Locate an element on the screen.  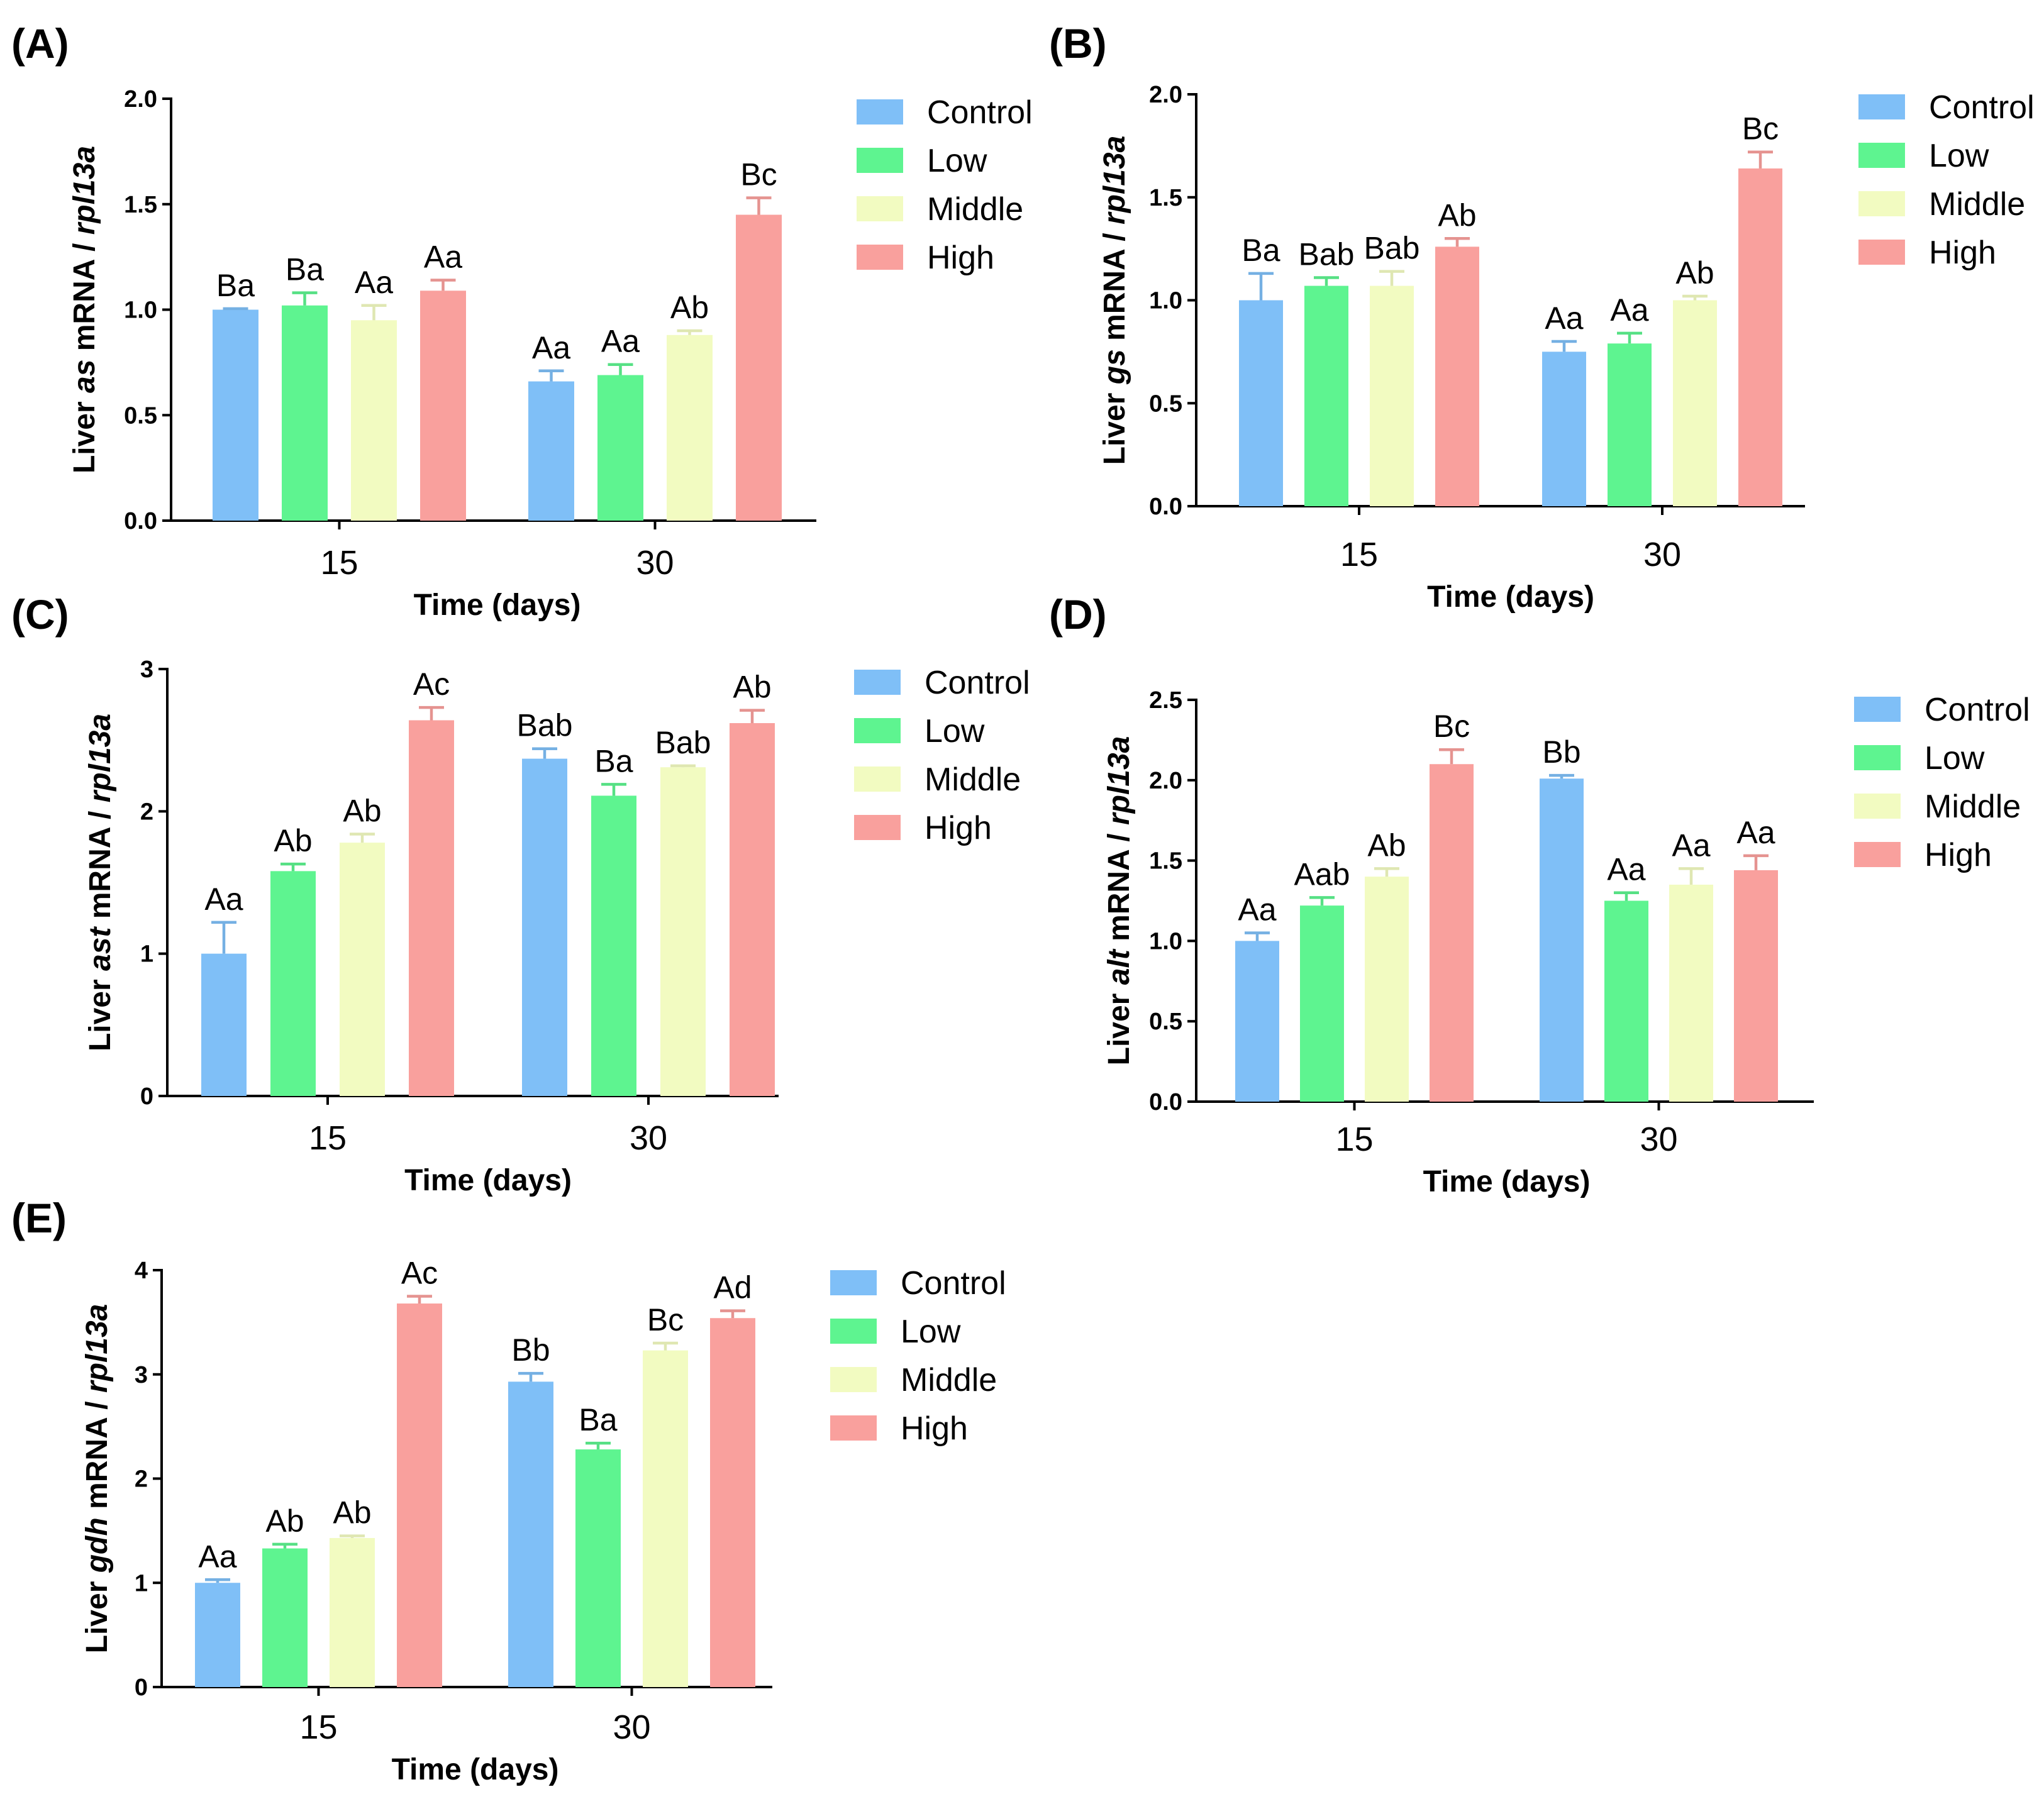
panel-label: (B) is located at coordinates (1078, 43).